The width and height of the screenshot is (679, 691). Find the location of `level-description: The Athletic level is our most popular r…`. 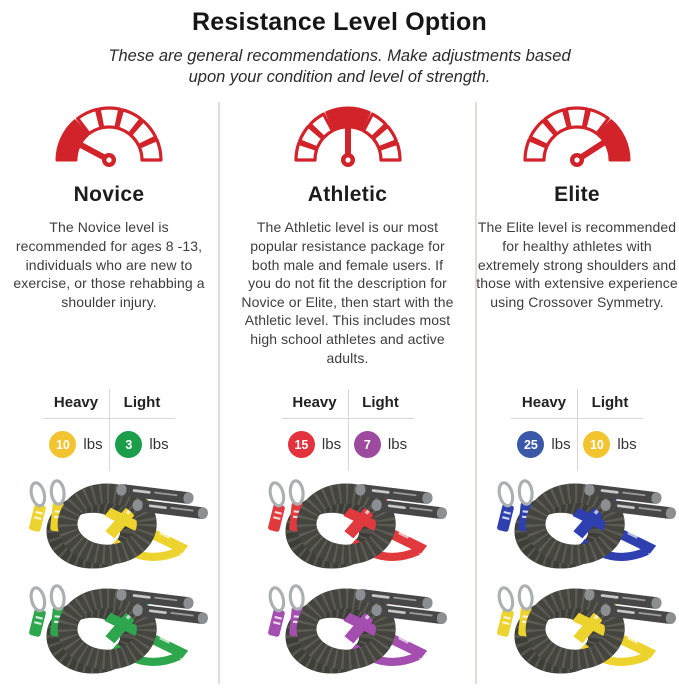

level-description: The Athletic level is our most popular r… is located at coordinates (347, 292).